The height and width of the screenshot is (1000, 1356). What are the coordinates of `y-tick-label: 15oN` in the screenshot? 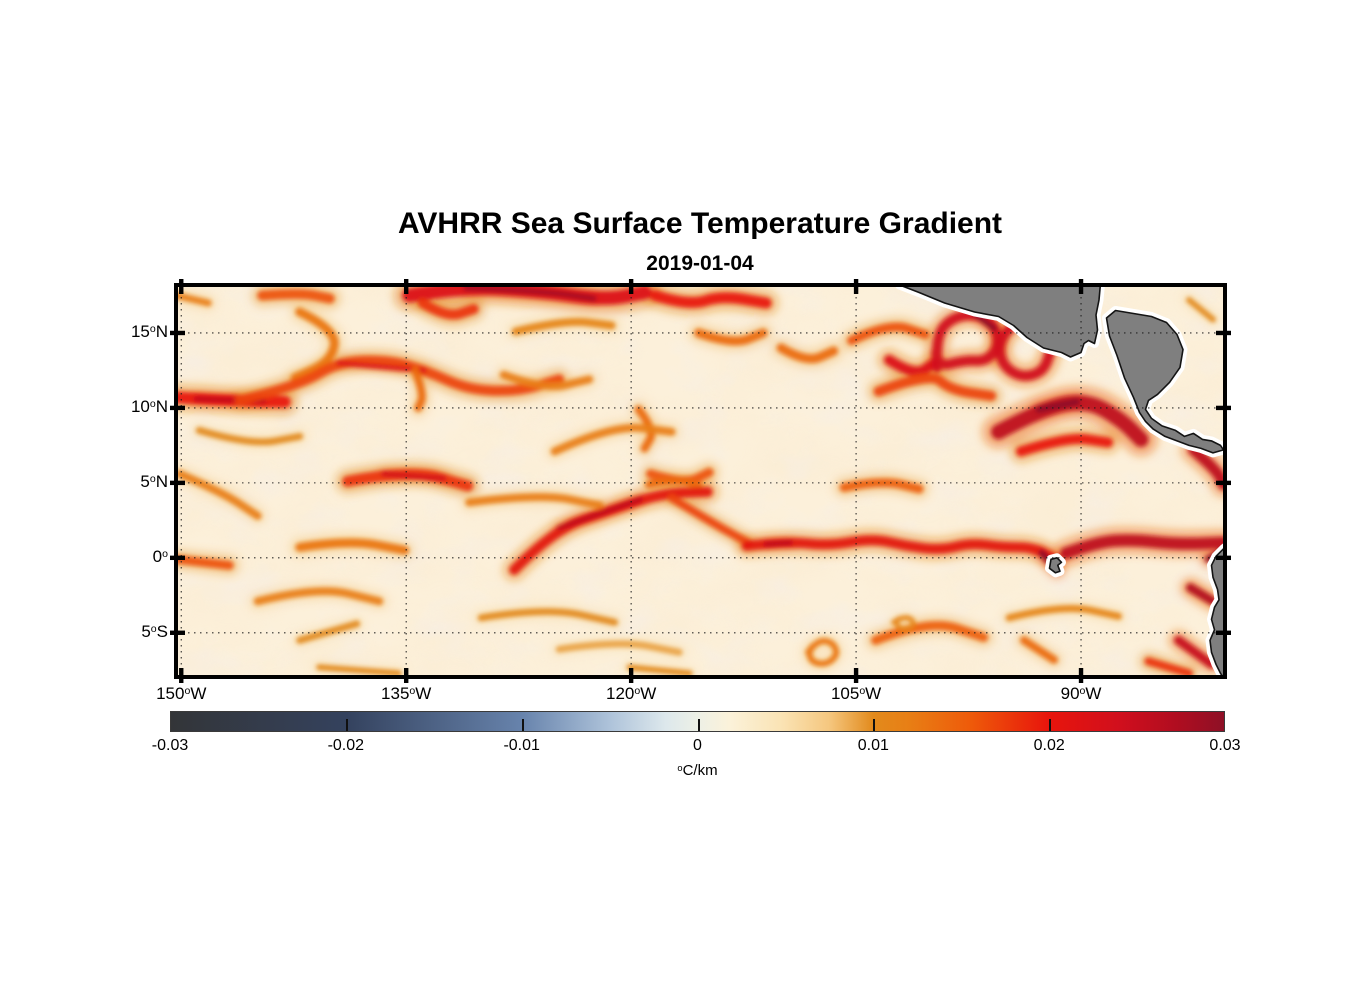 It's located at (149, 331).